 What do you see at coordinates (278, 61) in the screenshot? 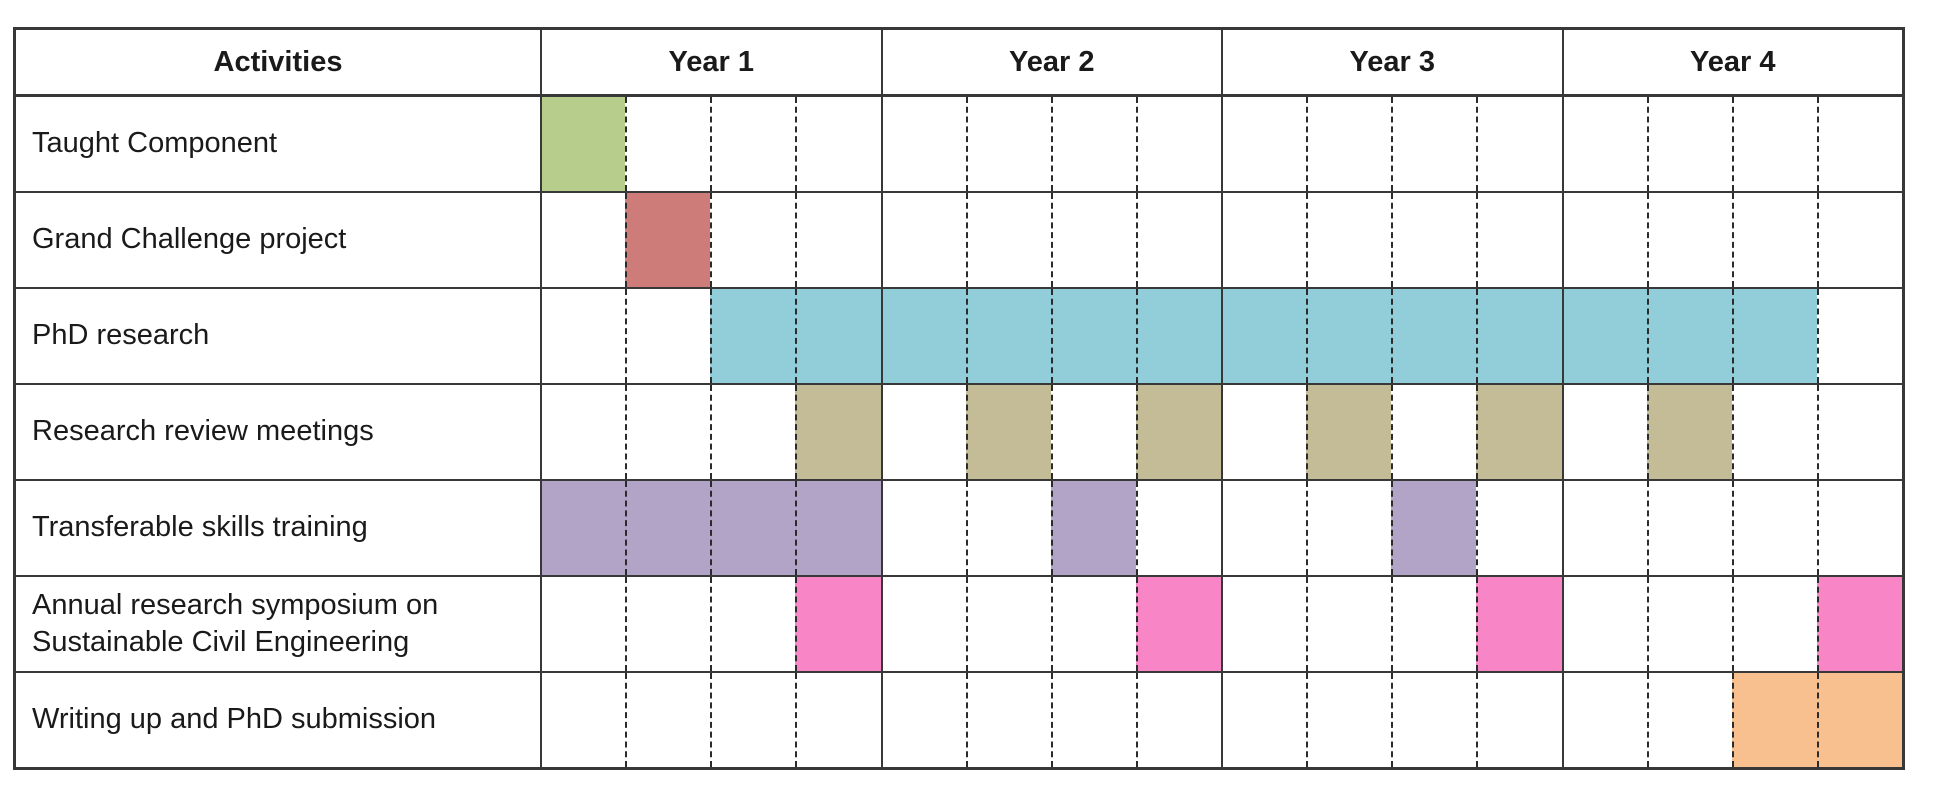
I see `activities-header: Activities` at bounding box center [278, 61].